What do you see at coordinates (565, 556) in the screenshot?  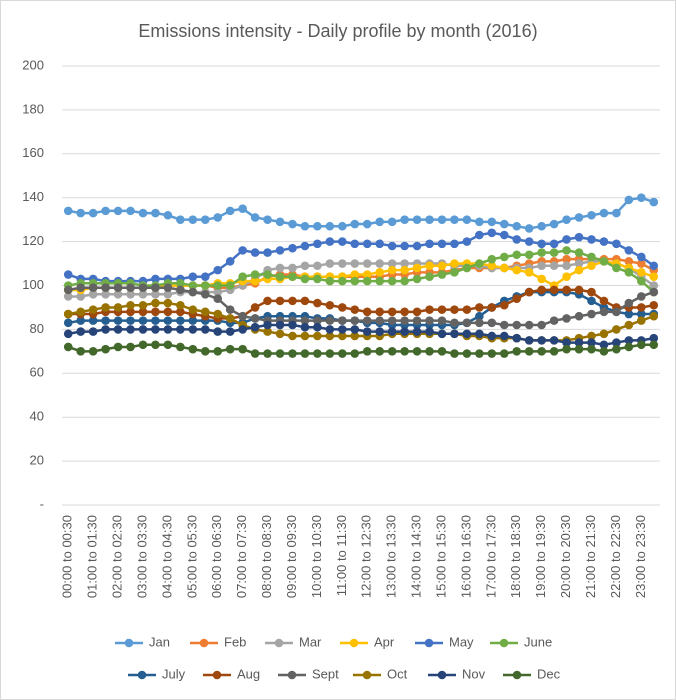 I see `x-tick-label: 20:00 to 20:30` at bounding box center [565, 556].